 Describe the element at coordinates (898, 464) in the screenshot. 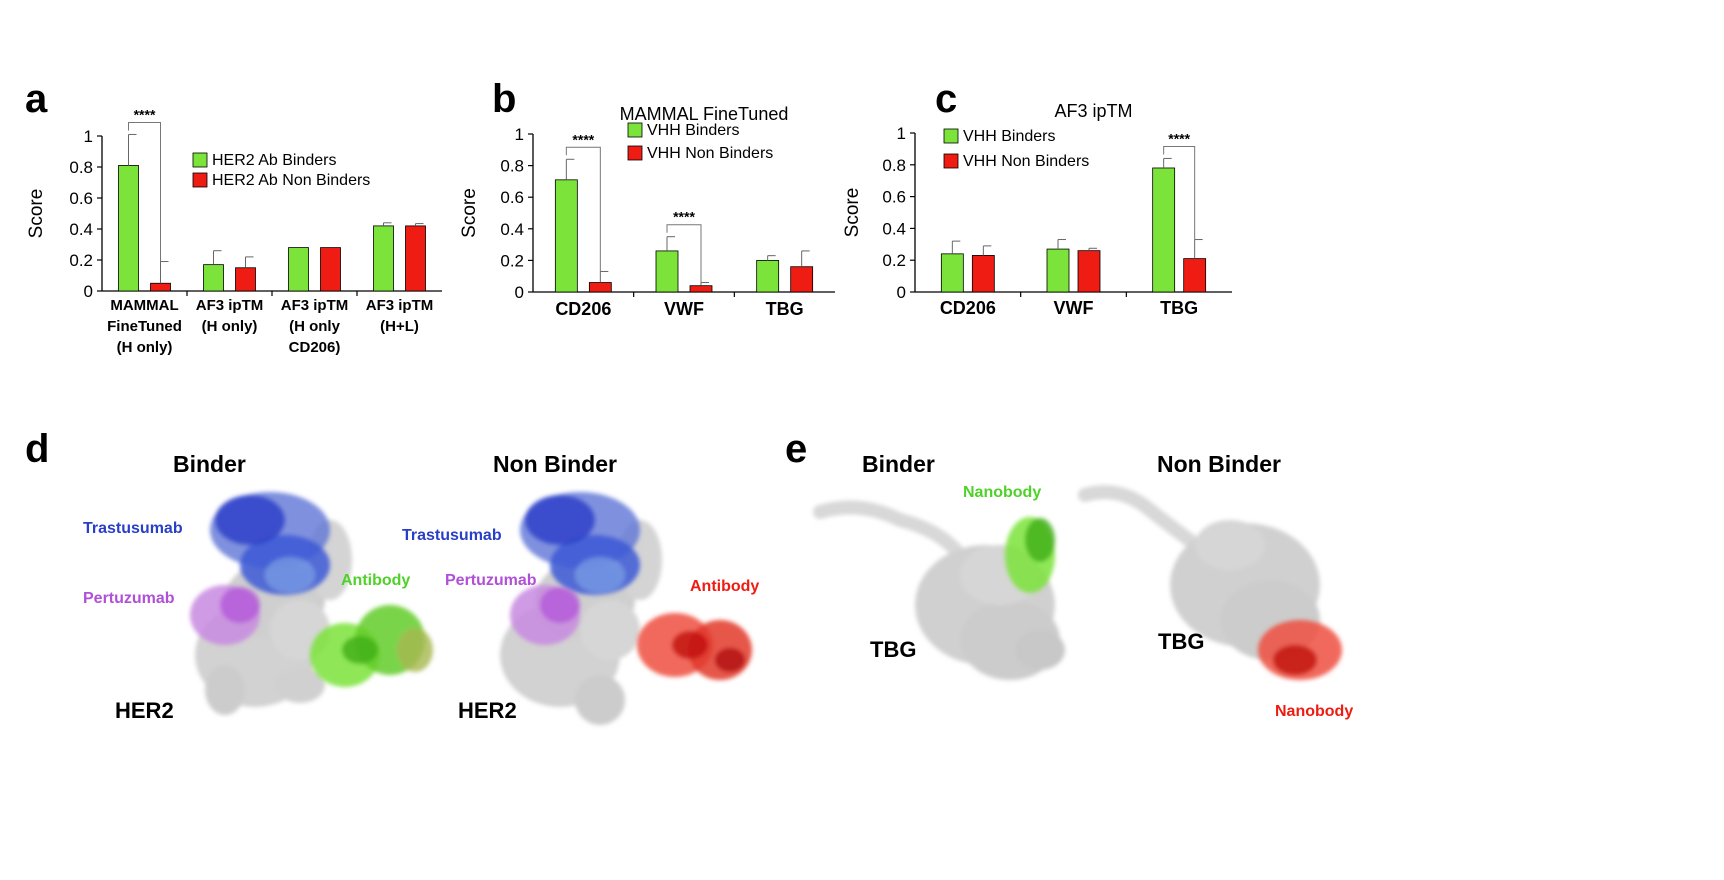

I see `e-binder-title: Binder` at that location.